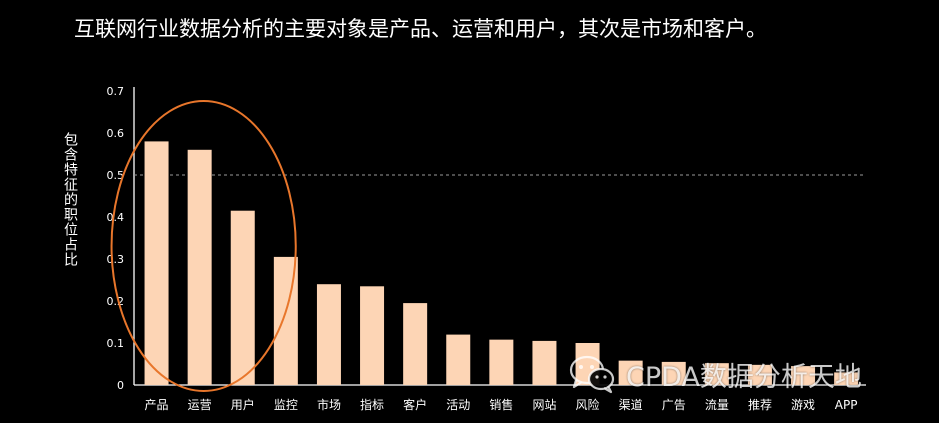 This screenshot has height=423, width=939. I want to click on x-tick-label: 活动, so click(458, 405).